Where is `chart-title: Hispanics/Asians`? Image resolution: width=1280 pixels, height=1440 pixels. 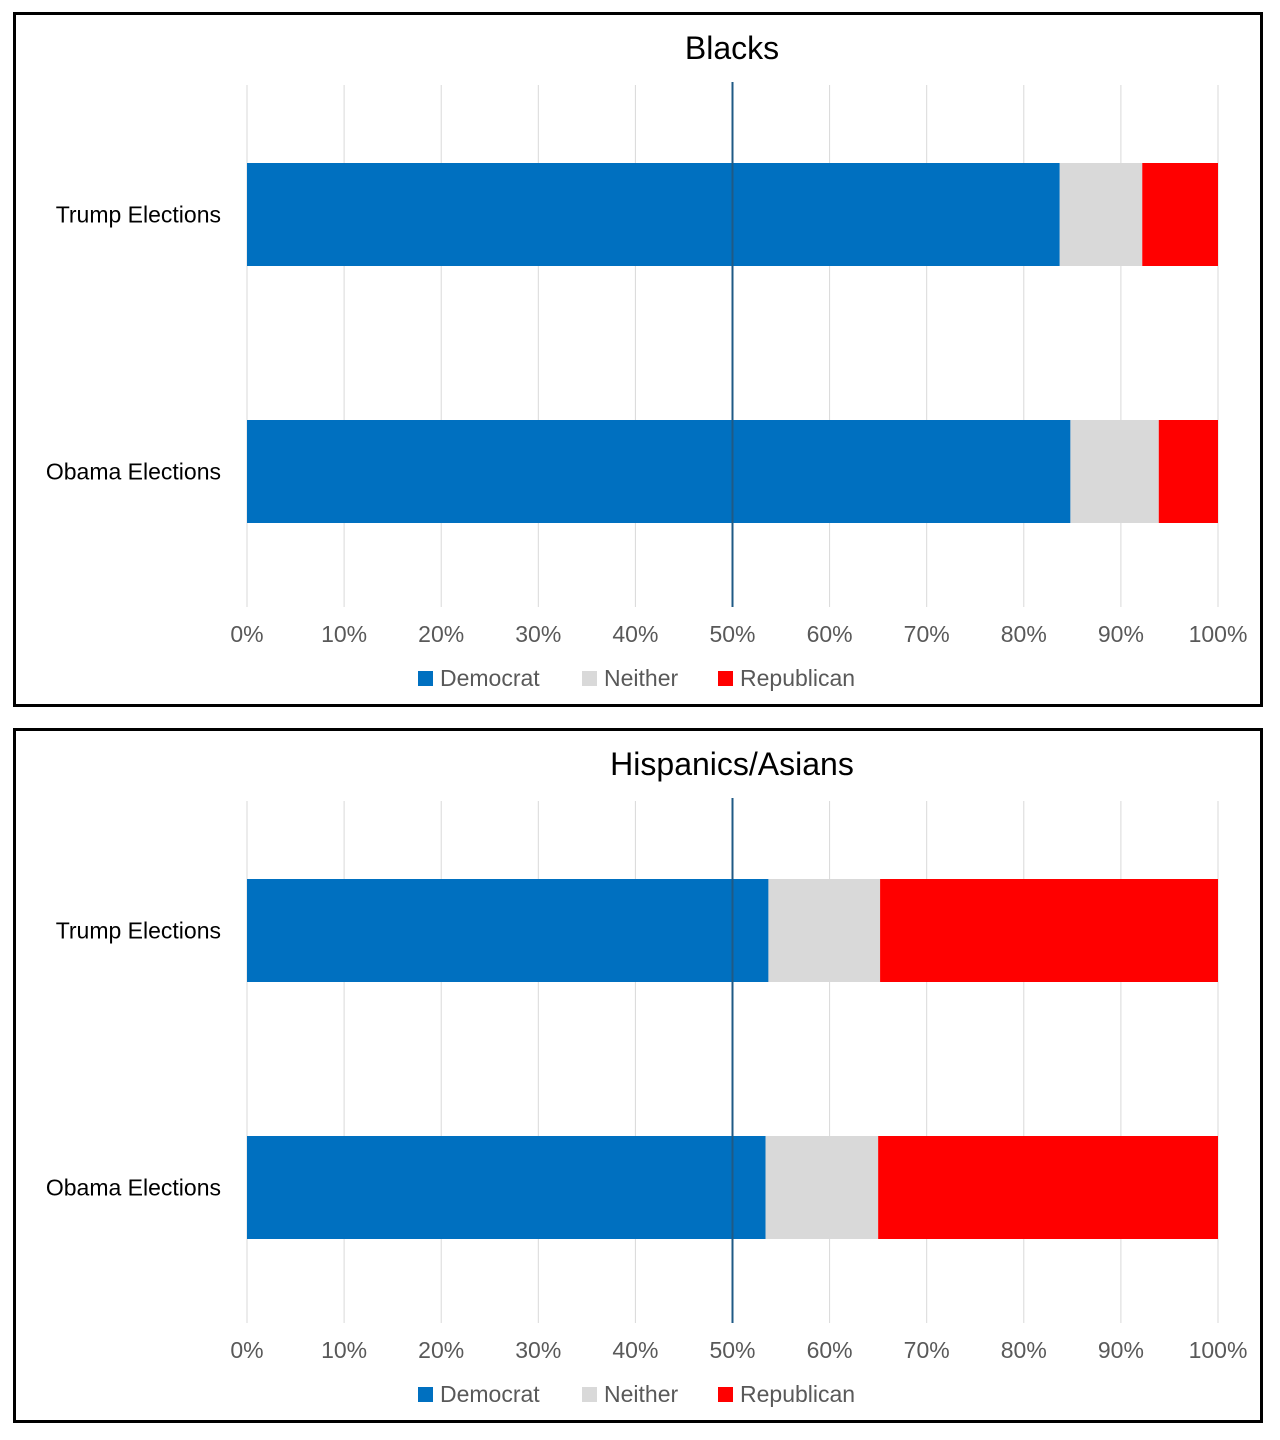
chart-title: Hispanics/Asians is located at coordinates (732, 764).